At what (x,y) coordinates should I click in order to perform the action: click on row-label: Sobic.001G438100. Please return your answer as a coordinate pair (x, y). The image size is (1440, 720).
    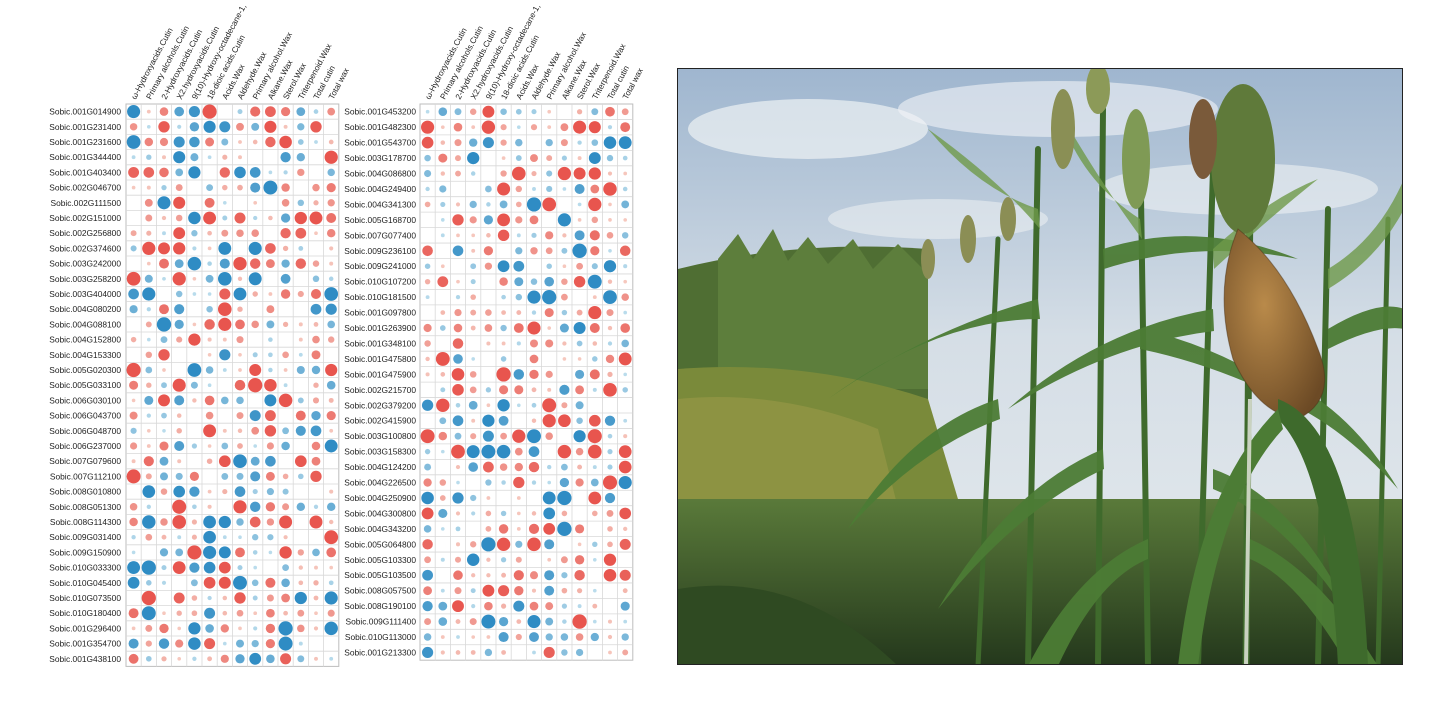
    Looking at the image, I should click on (85, 659).